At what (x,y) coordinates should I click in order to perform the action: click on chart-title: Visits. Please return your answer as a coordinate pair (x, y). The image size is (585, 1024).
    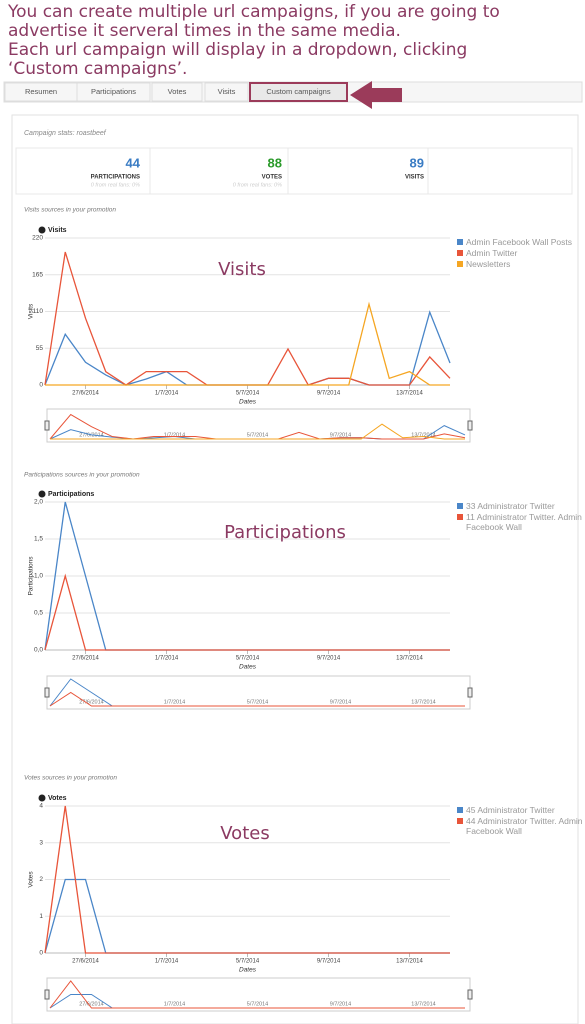
    Looking at the image, I should click on (57, 230).